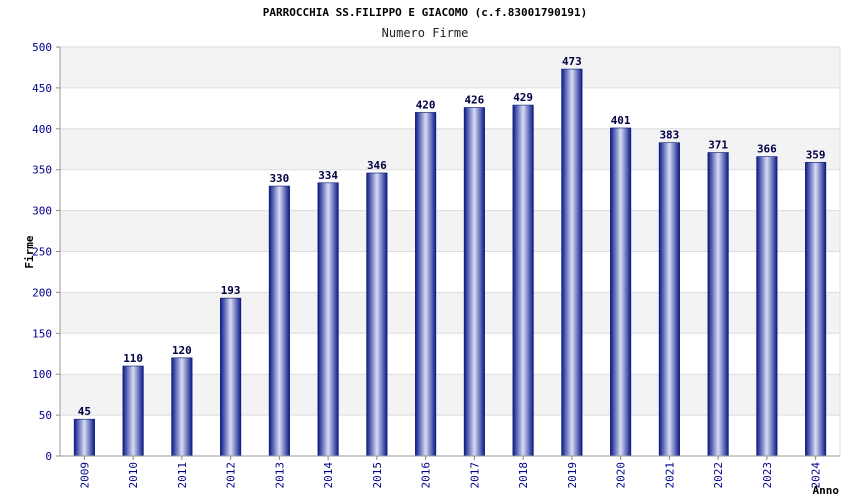 Image resolution: width=850 pixels, height=500 pixels. What do you see at coordinates (767, 306) in the screenshot?
I see `bar-2023` at bounding box center [767, 306].